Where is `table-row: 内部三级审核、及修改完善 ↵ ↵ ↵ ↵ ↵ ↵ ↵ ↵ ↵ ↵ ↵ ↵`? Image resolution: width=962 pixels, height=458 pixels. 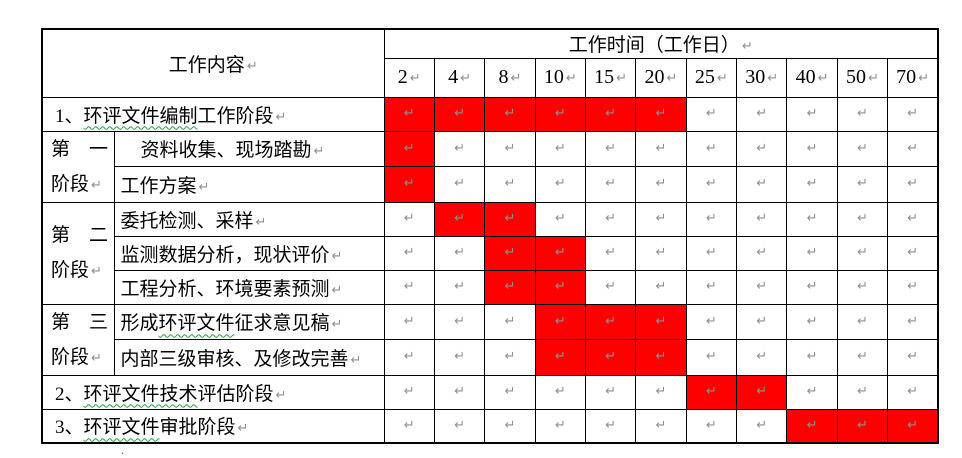
table-row: 内部三级审核、及修改完善 ↵ ↵ ↵ ↵ ↵ ↵ ↵ ↵ ↵ ↵ ↵ ↵ is located at coordinates (490, 357).